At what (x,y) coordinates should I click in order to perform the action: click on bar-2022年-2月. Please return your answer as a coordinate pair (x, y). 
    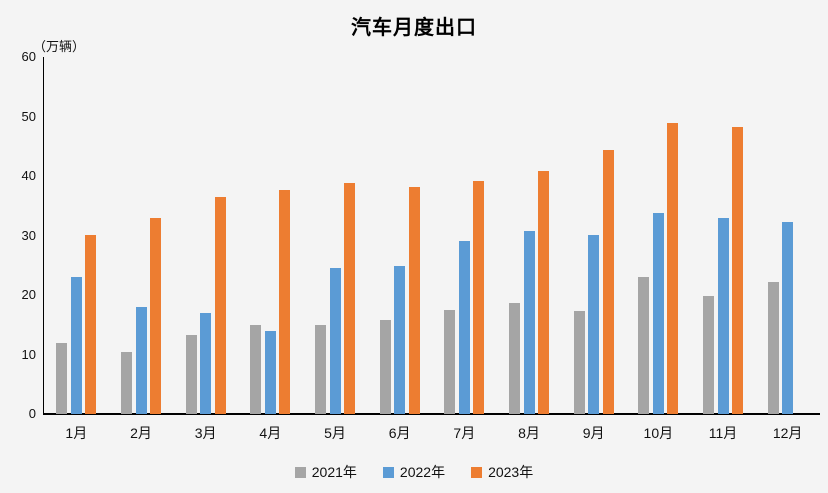
    Looking at the image, I should click on (141, 360).